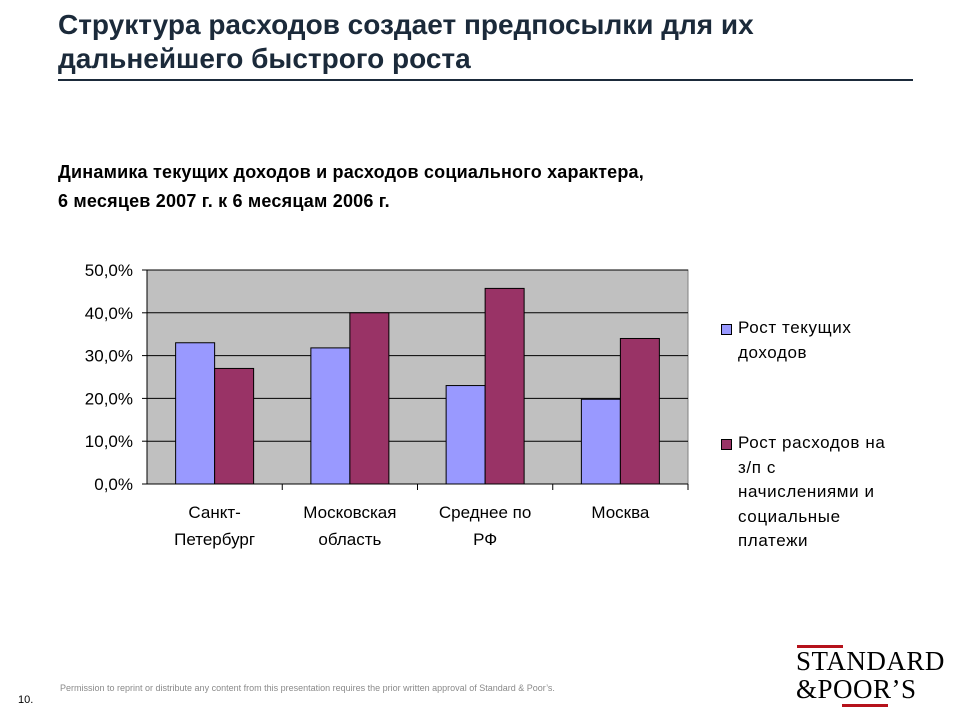 The width and height of the screenshot is (960, 720). I want to click on y-tick-label: 50,0%, so click(109, 270).